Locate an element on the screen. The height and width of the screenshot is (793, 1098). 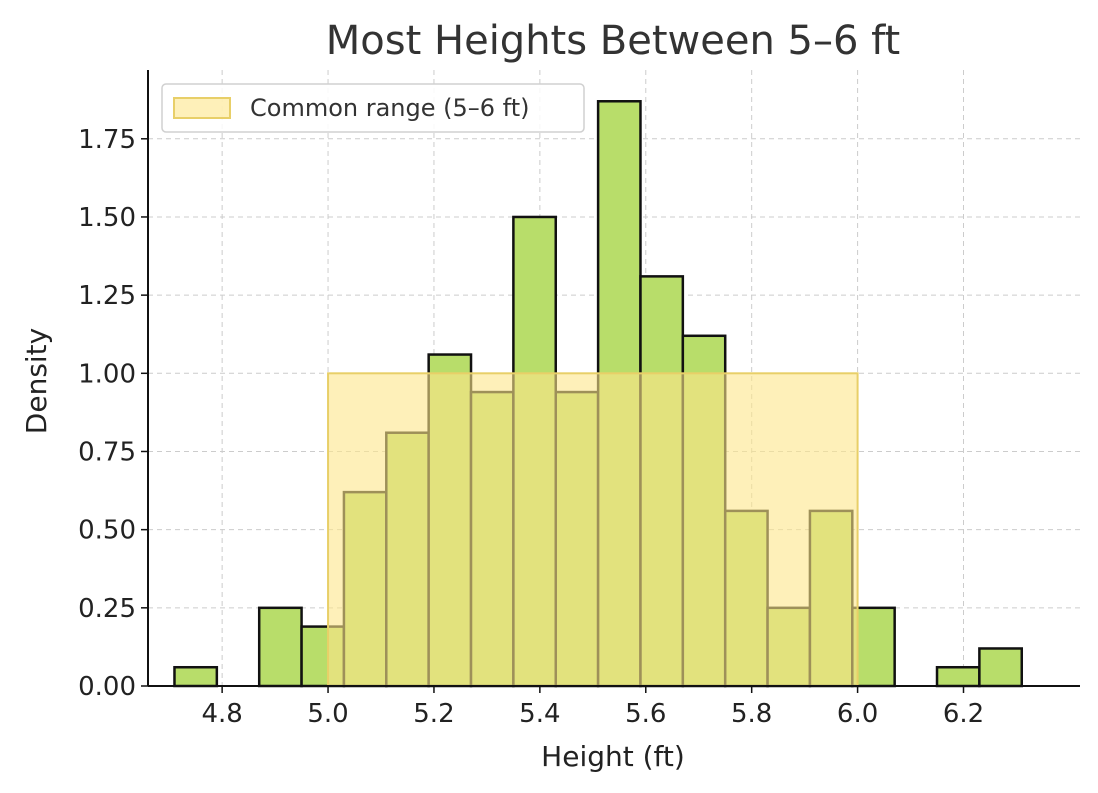
x-tick-label: 5.8 is located at coordinates (751, 714).